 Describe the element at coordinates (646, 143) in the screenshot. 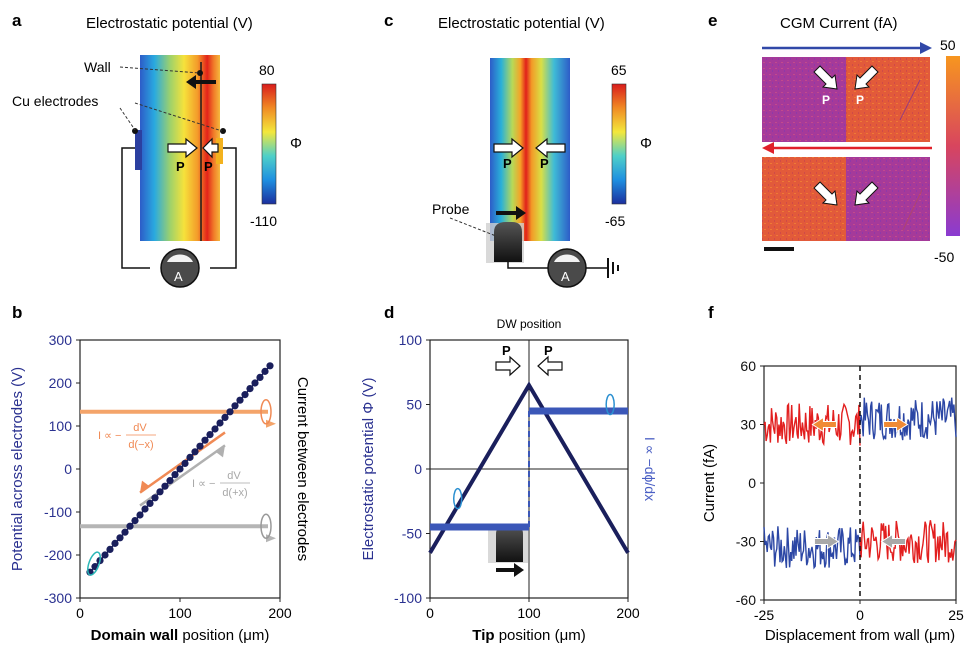

I see `colorbar-c-symbol: Φ` at that location.